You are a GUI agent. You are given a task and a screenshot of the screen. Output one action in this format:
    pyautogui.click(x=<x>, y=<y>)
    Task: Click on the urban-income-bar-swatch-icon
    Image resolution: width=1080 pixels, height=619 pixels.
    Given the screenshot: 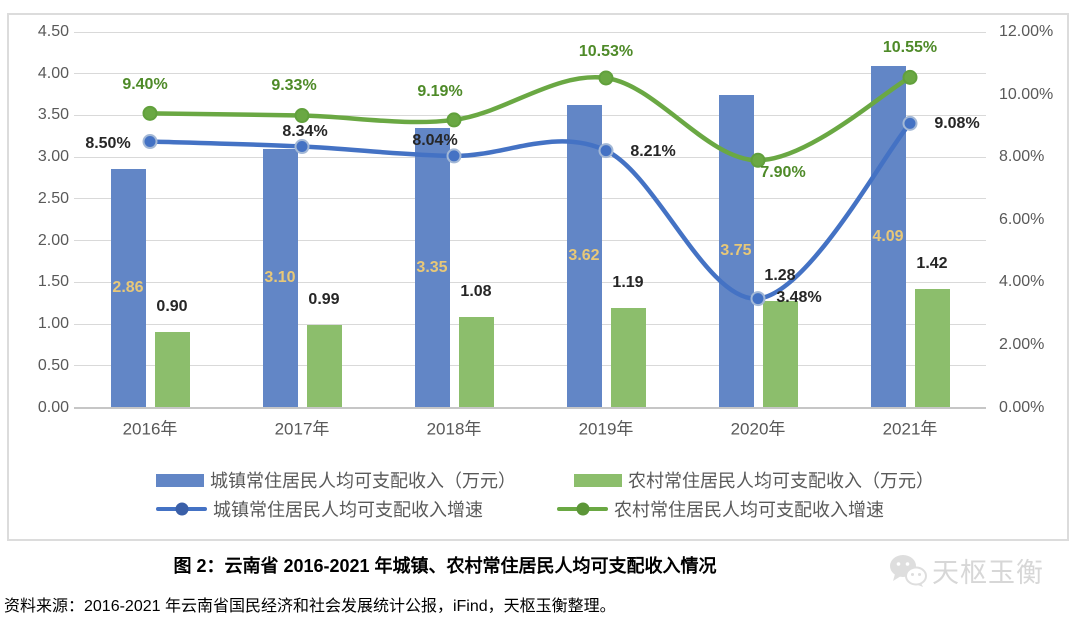 What is the action you would take?
    pyautogui.click(x=180, y=480)
    